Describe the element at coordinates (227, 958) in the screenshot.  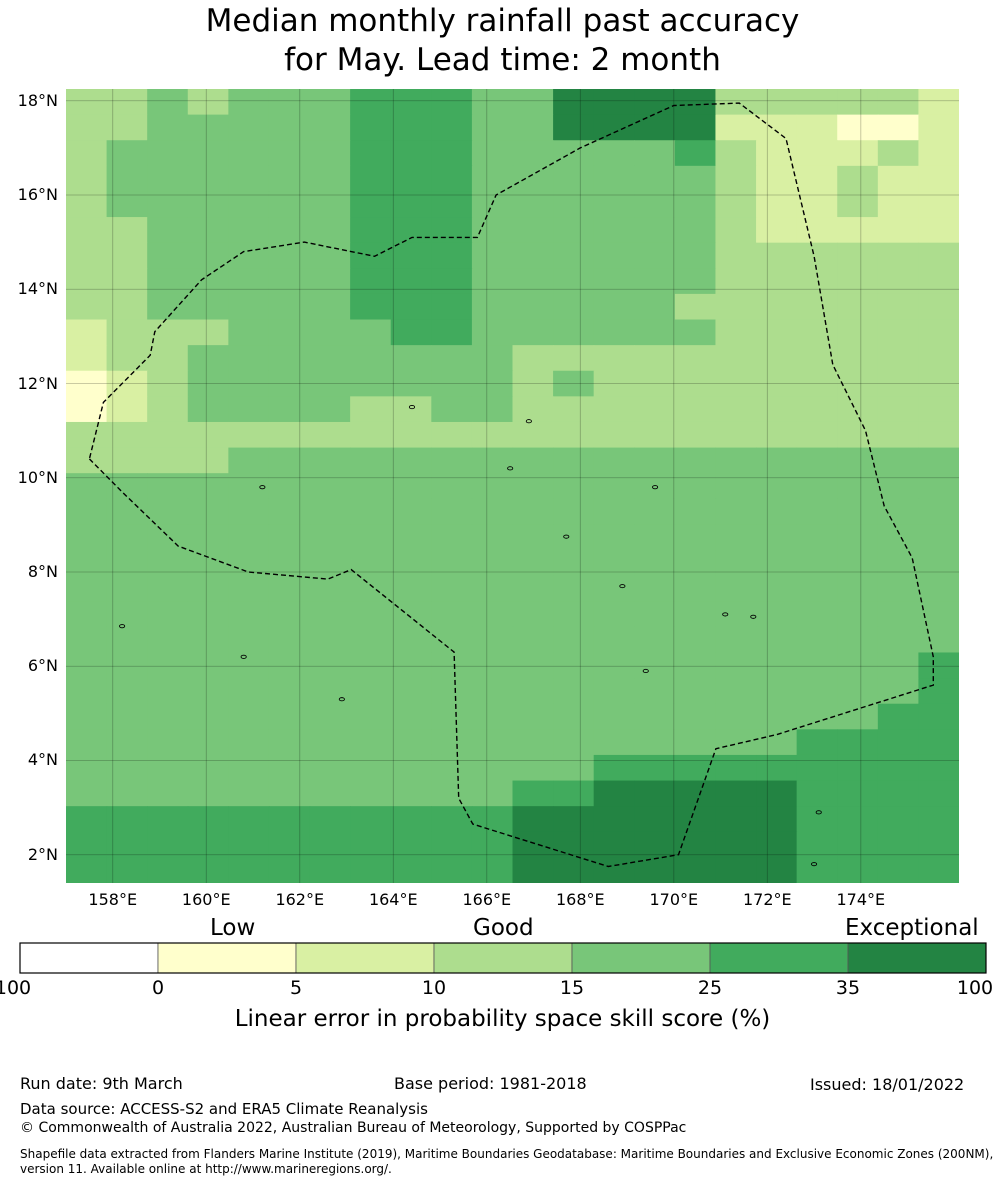
I see `colorbar-segment` at that location.